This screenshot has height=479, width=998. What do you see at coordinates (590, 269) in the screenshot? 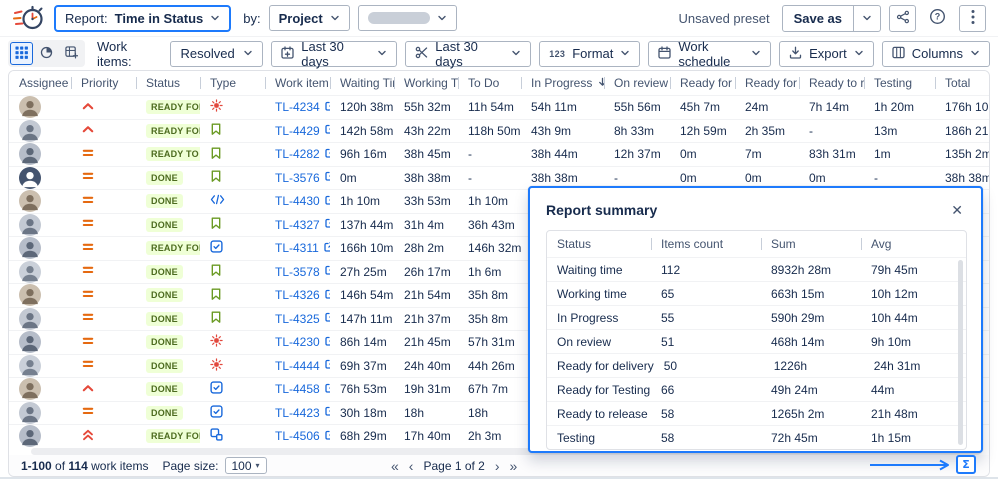
I see `summary-status-name: Waiting time` at bounding box center [590, 269].